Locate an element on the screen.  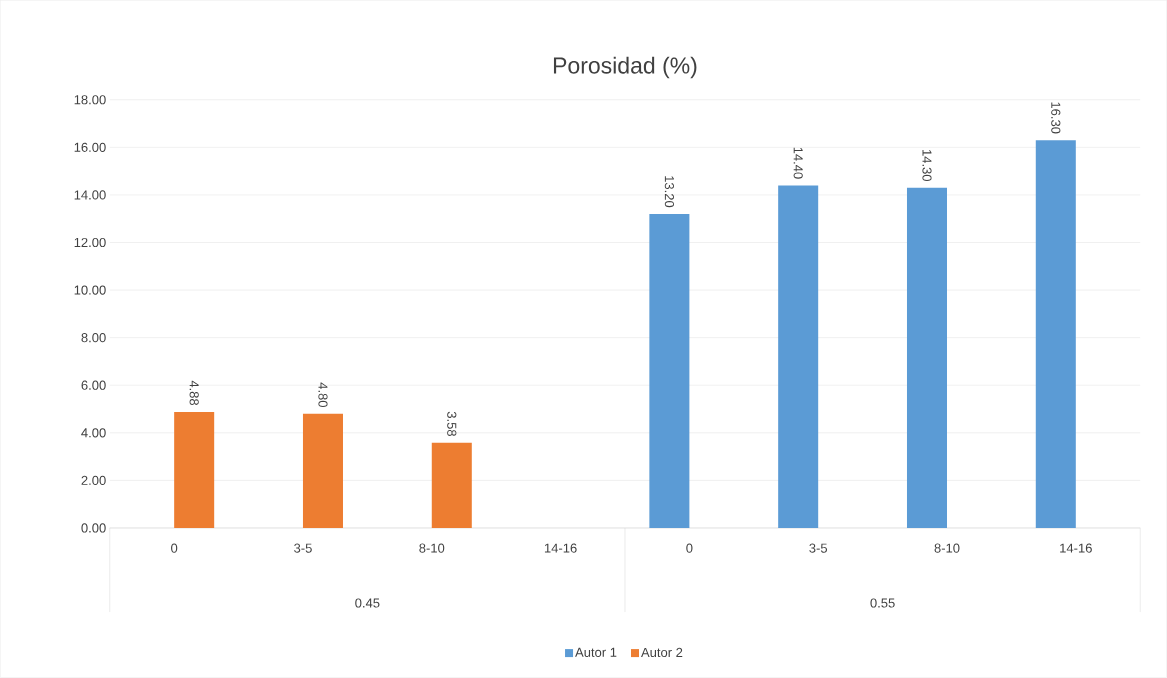
y-tick-label: 14.00 is located at coordinates (90, 195).